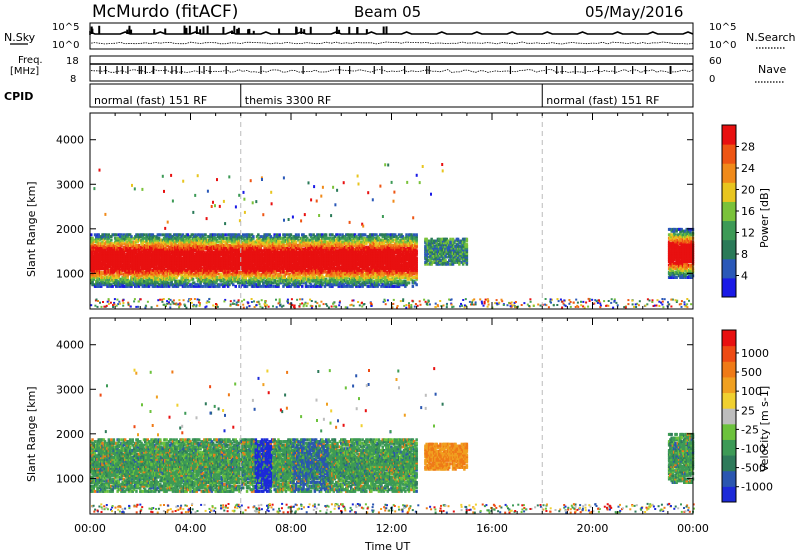 This screenshot has height=554, width=800. I want to click on beam-label: Beam 05, so click(387, 12).